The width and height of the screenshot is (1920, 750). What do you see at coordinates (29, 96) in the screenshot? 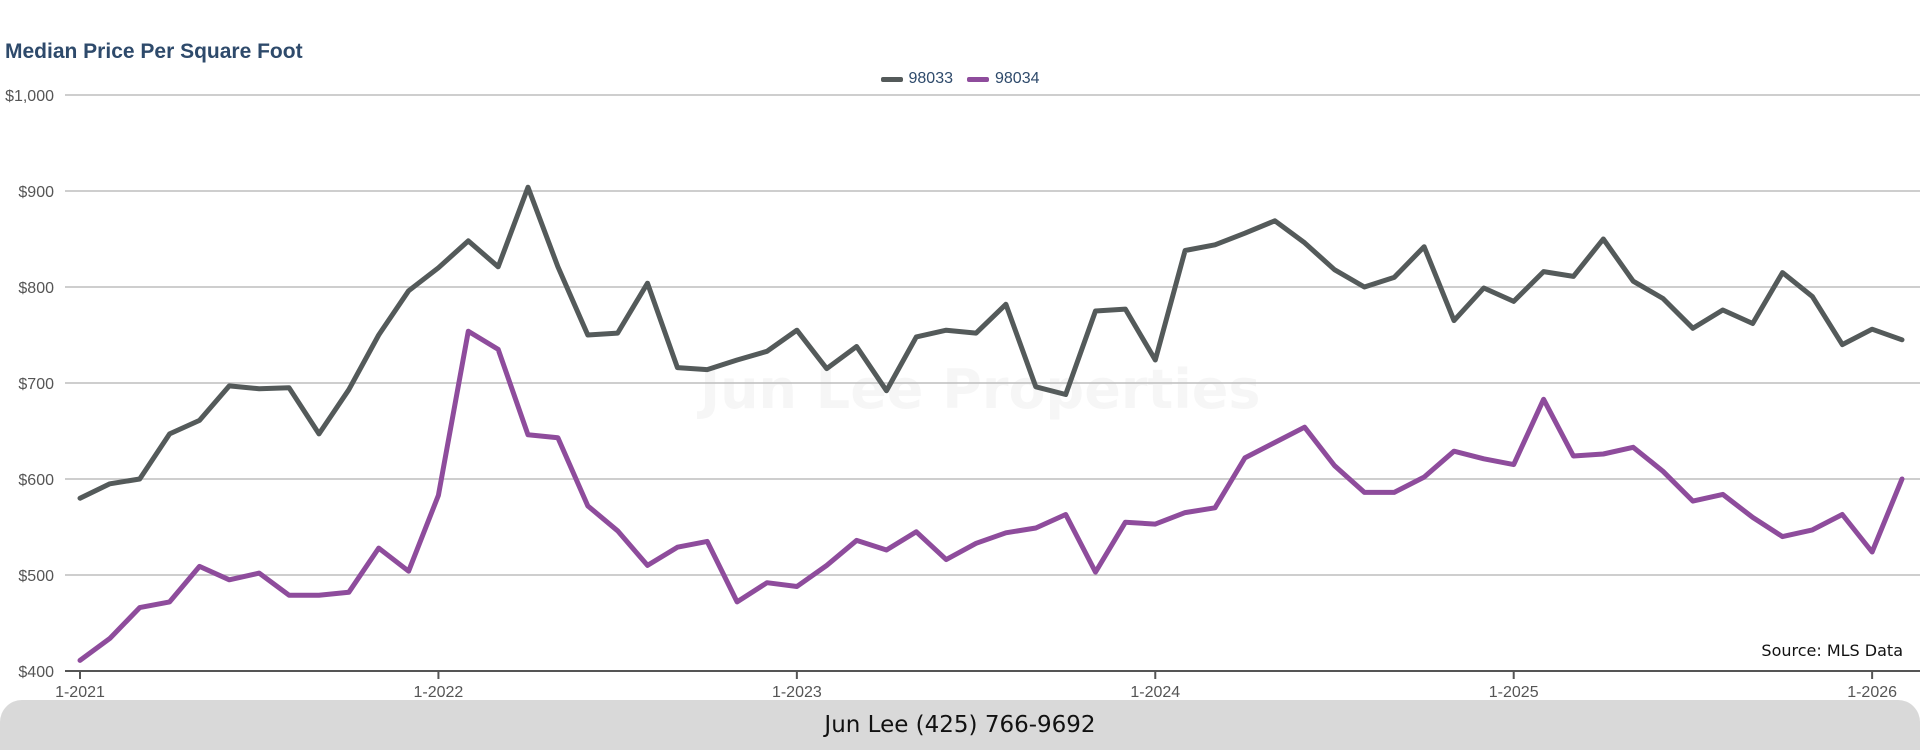
I see `y-tick-label: $1,000` at bounding box center [29, 96].